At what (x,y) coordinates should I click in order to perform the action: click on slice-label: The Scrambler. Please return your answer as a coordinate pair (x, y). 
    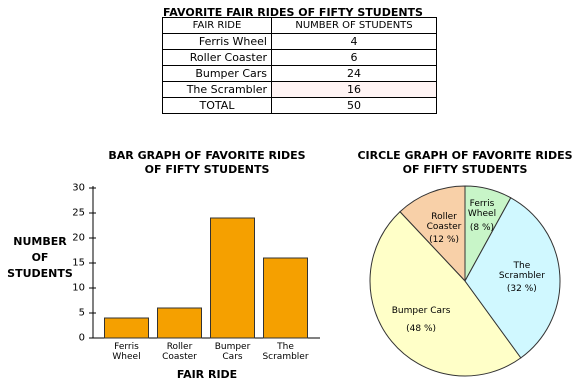
    Looking at the image, I should click on (521, 271).